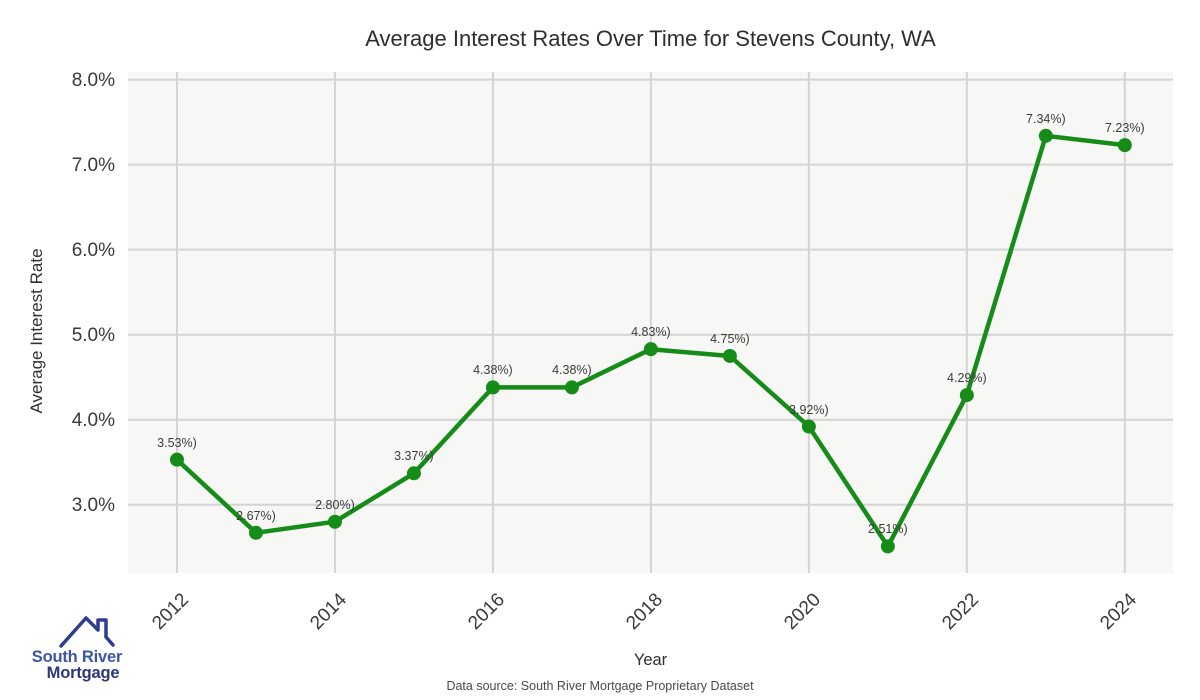 Image resolution: width=1200 pixels, height=700 pixels. What do you see at coordinates (651, 332) in the screenshot?
I see `point-label: 4.83%)` at bounding box center [651, 332].